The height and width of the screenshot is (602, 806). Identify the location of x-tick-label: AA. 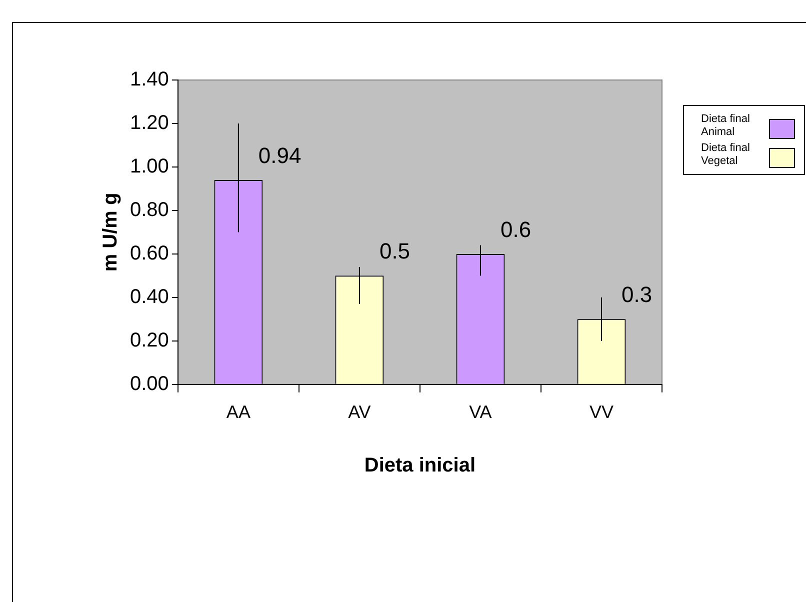
(238, 412).